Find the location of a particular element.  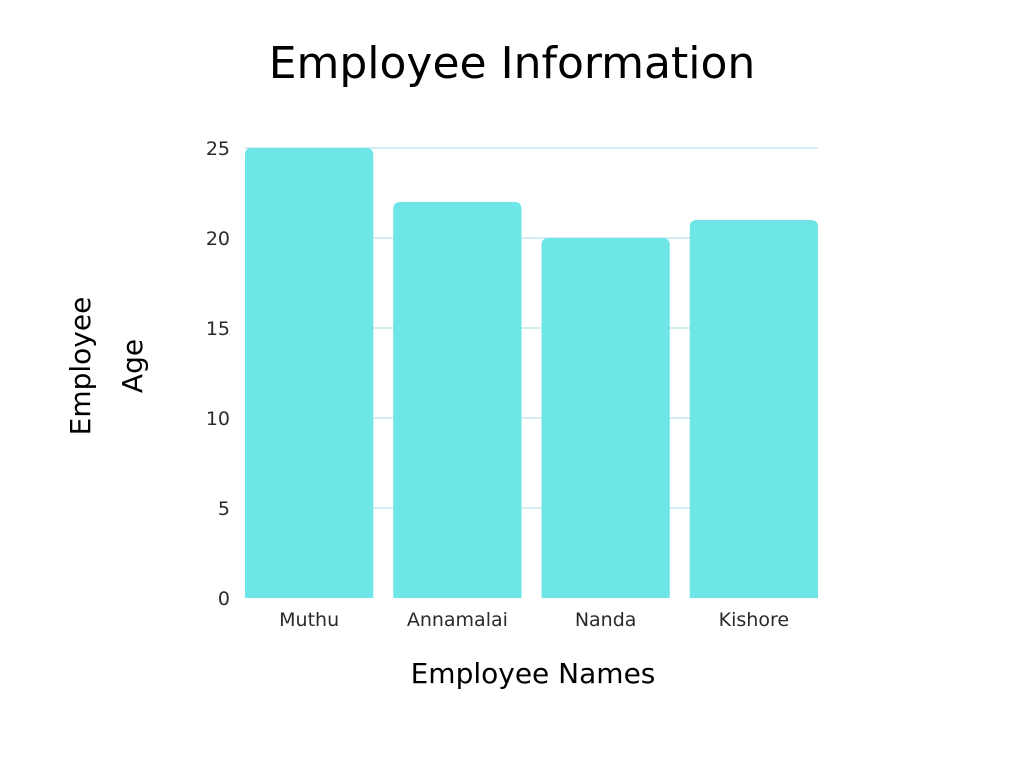

y-axis-ticks: 0 5 10 15 20 25 is located at coordinates (218, 374).